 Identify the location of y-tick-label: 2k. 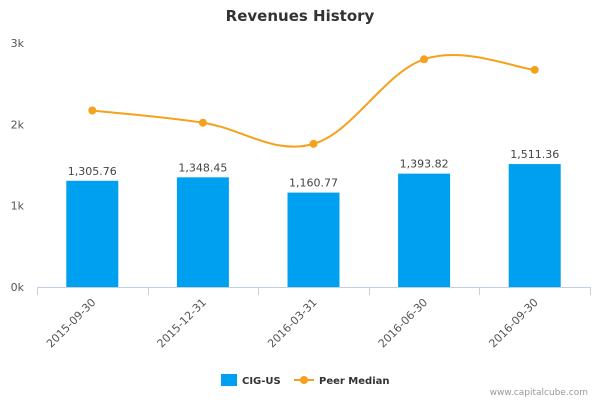
(18, 124).